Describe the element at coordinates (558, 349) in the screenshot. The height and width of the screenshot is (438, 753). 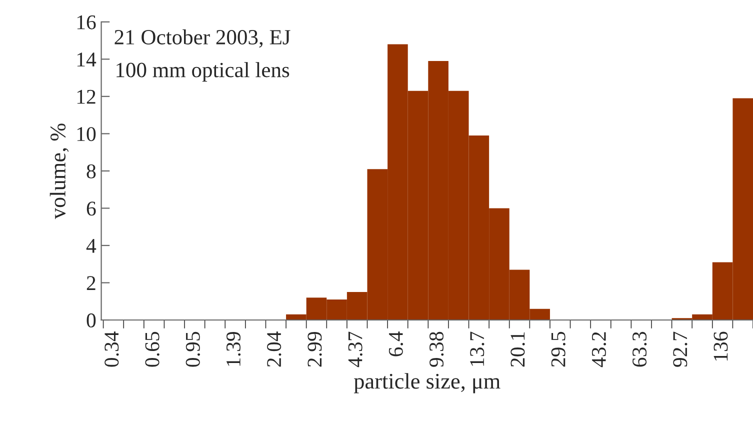
I see `x-tick-label: 29.5` at that location.